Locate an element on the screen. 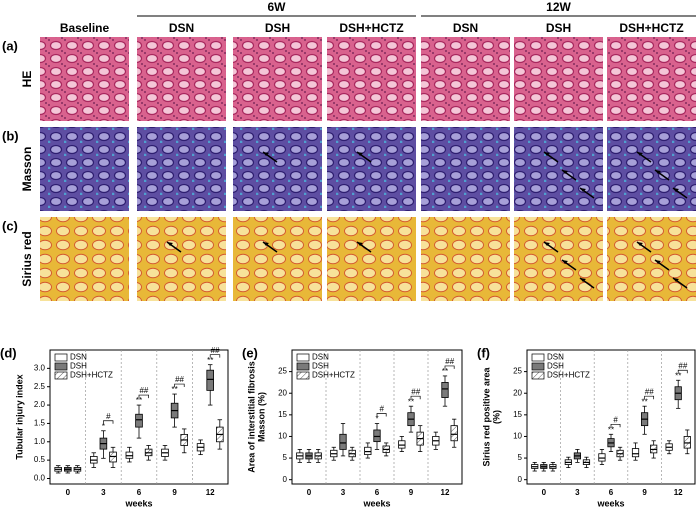  y-tick-label: 2.5 is located at coordinates (40, 386).